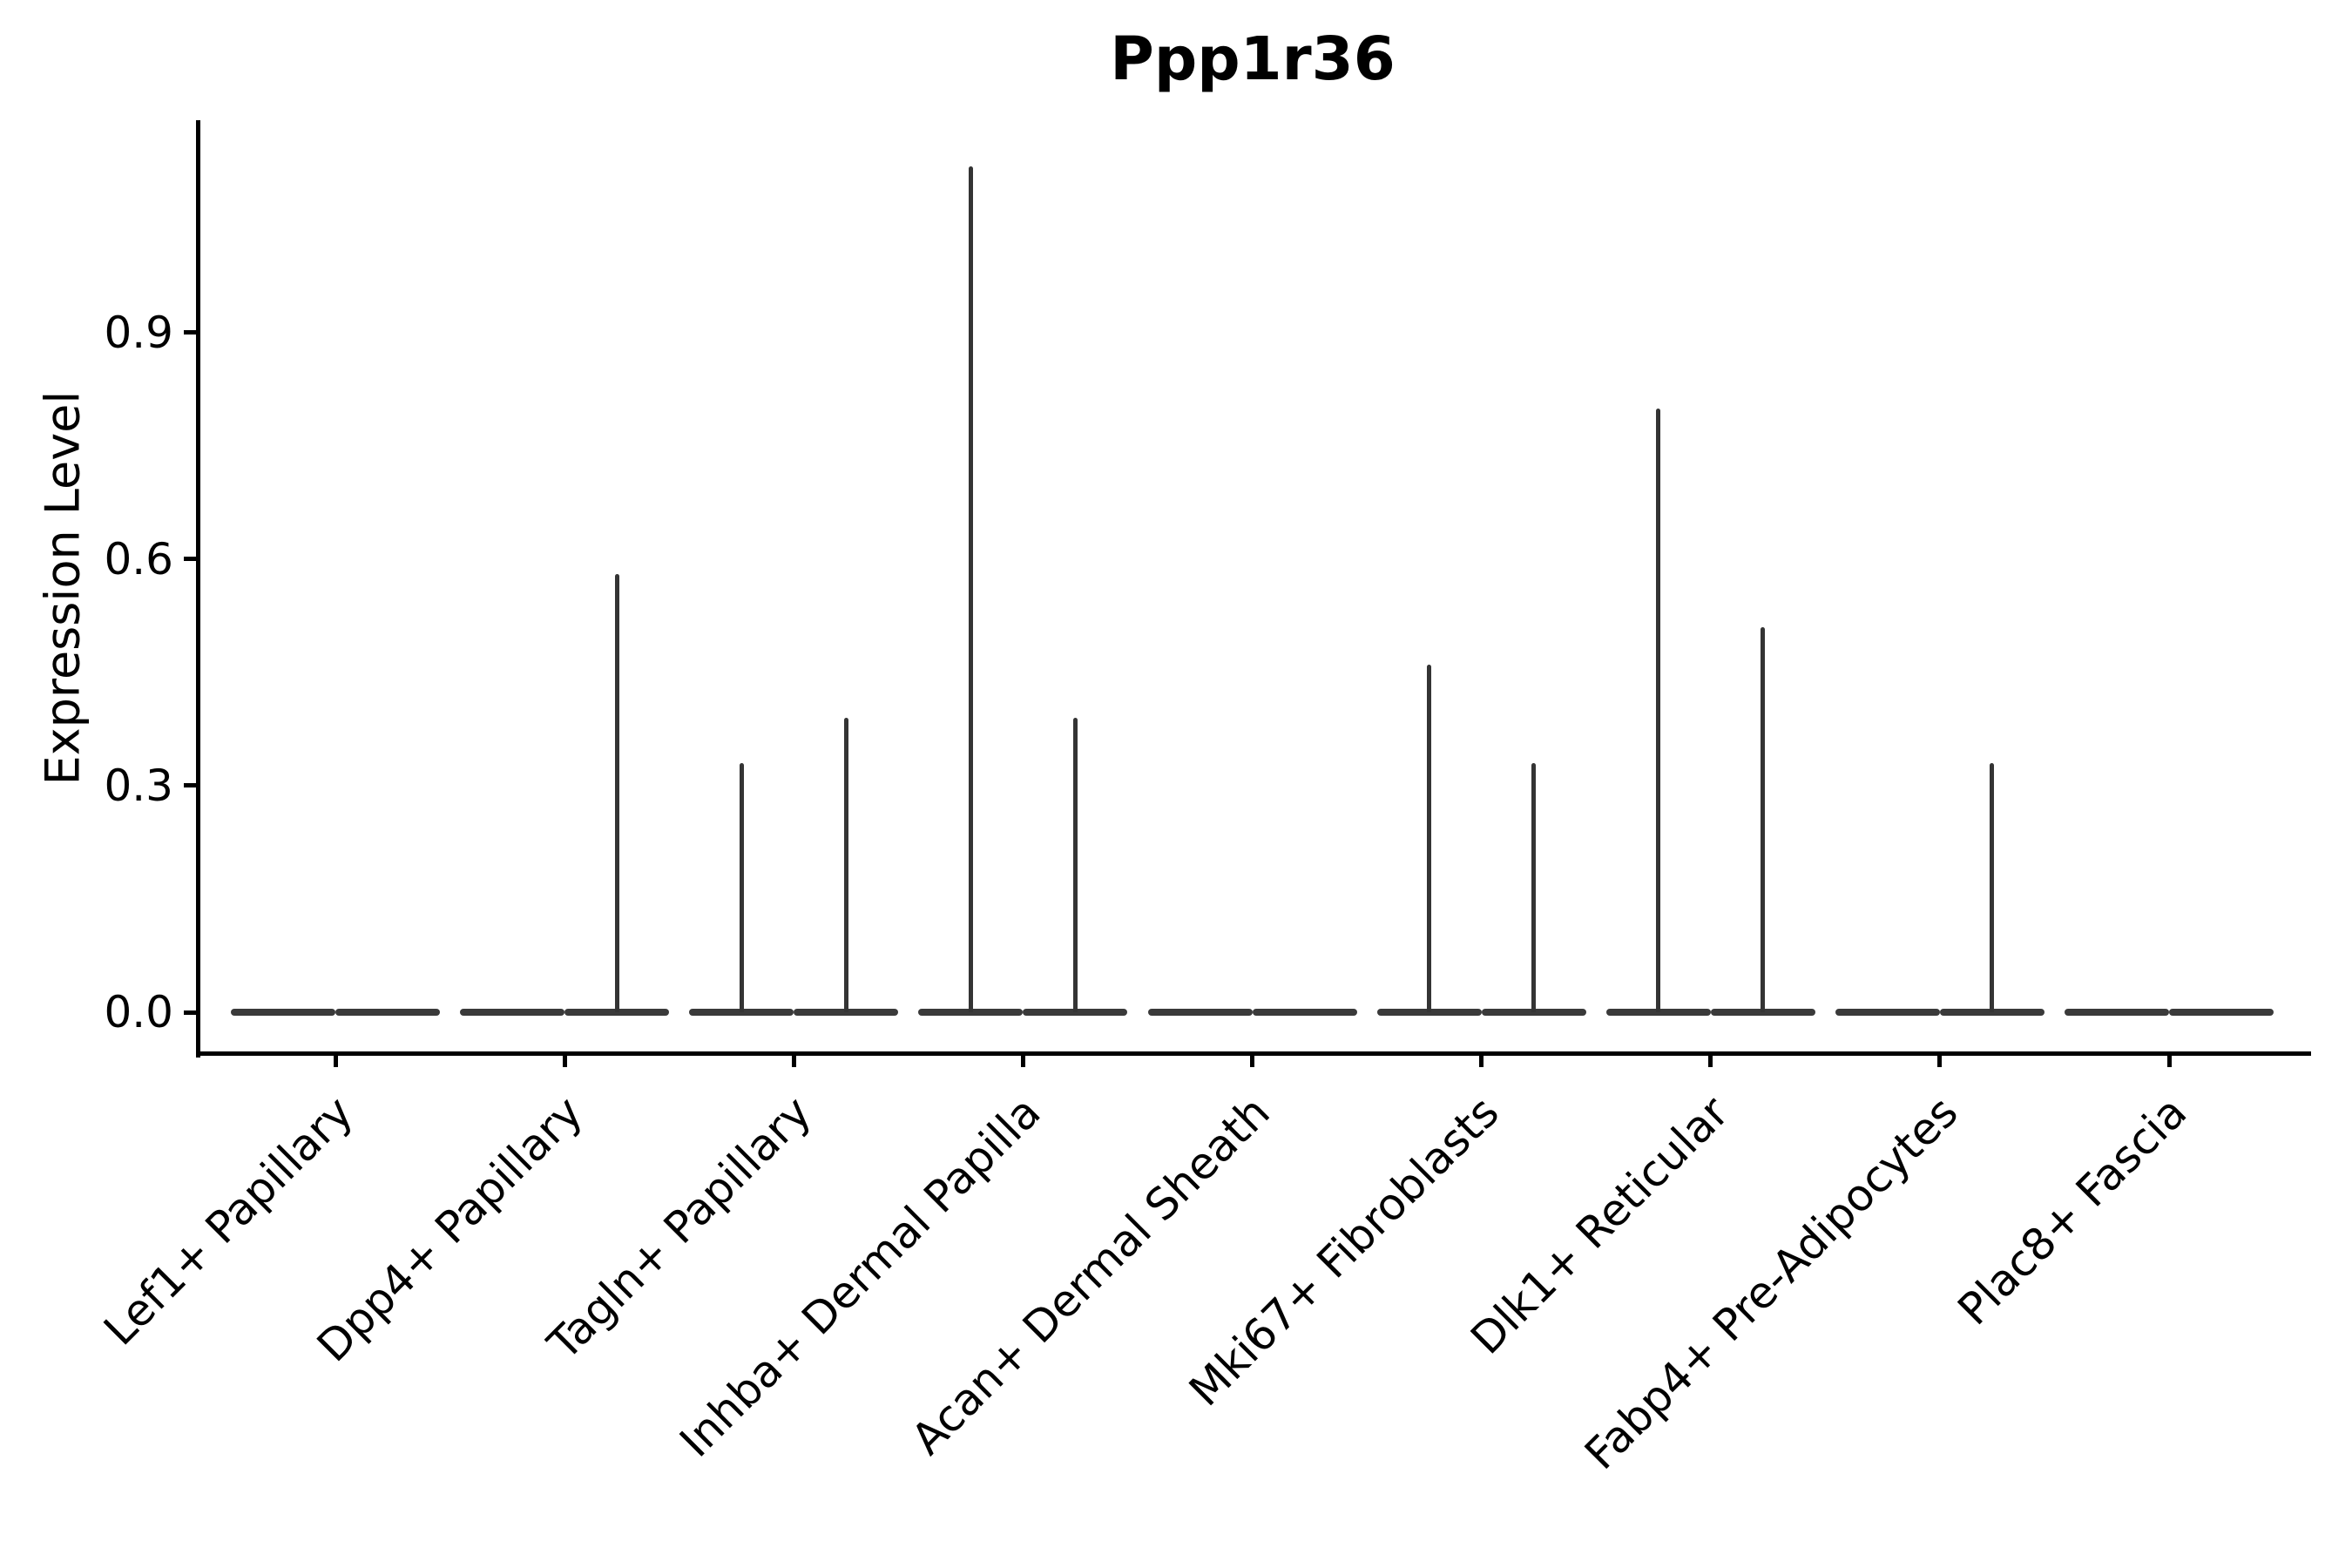  What do you see at coordinates (1771, 1283) in the screenshot?
I see `x-tick-label: Fabp4+ Pre-Adipocytes` at bounding box center [1771, 1283].